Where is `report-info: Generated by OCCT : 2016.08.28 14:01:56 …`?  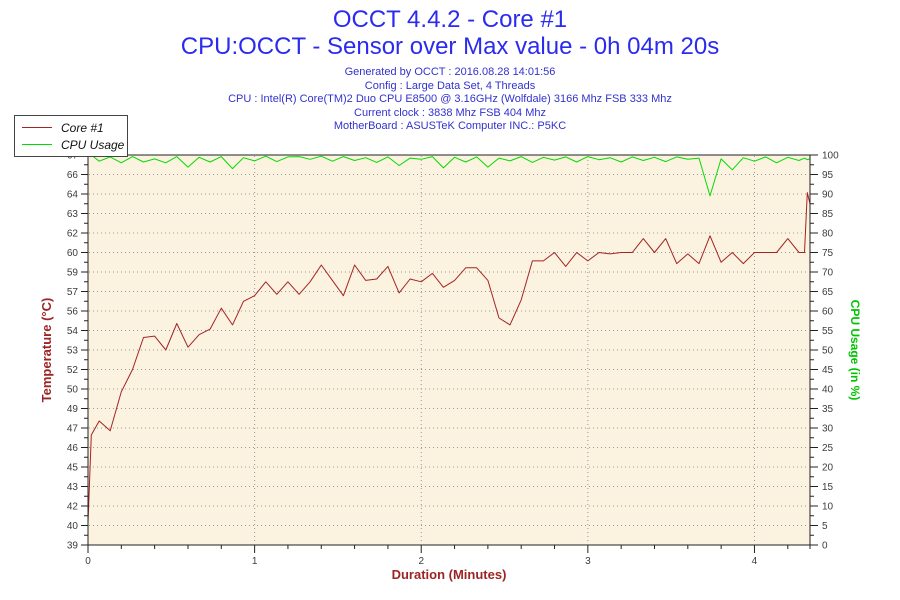
report-info: Generated by OCCT : 2016.08.28 14:01:56 … is located at coordinates (450, 100).